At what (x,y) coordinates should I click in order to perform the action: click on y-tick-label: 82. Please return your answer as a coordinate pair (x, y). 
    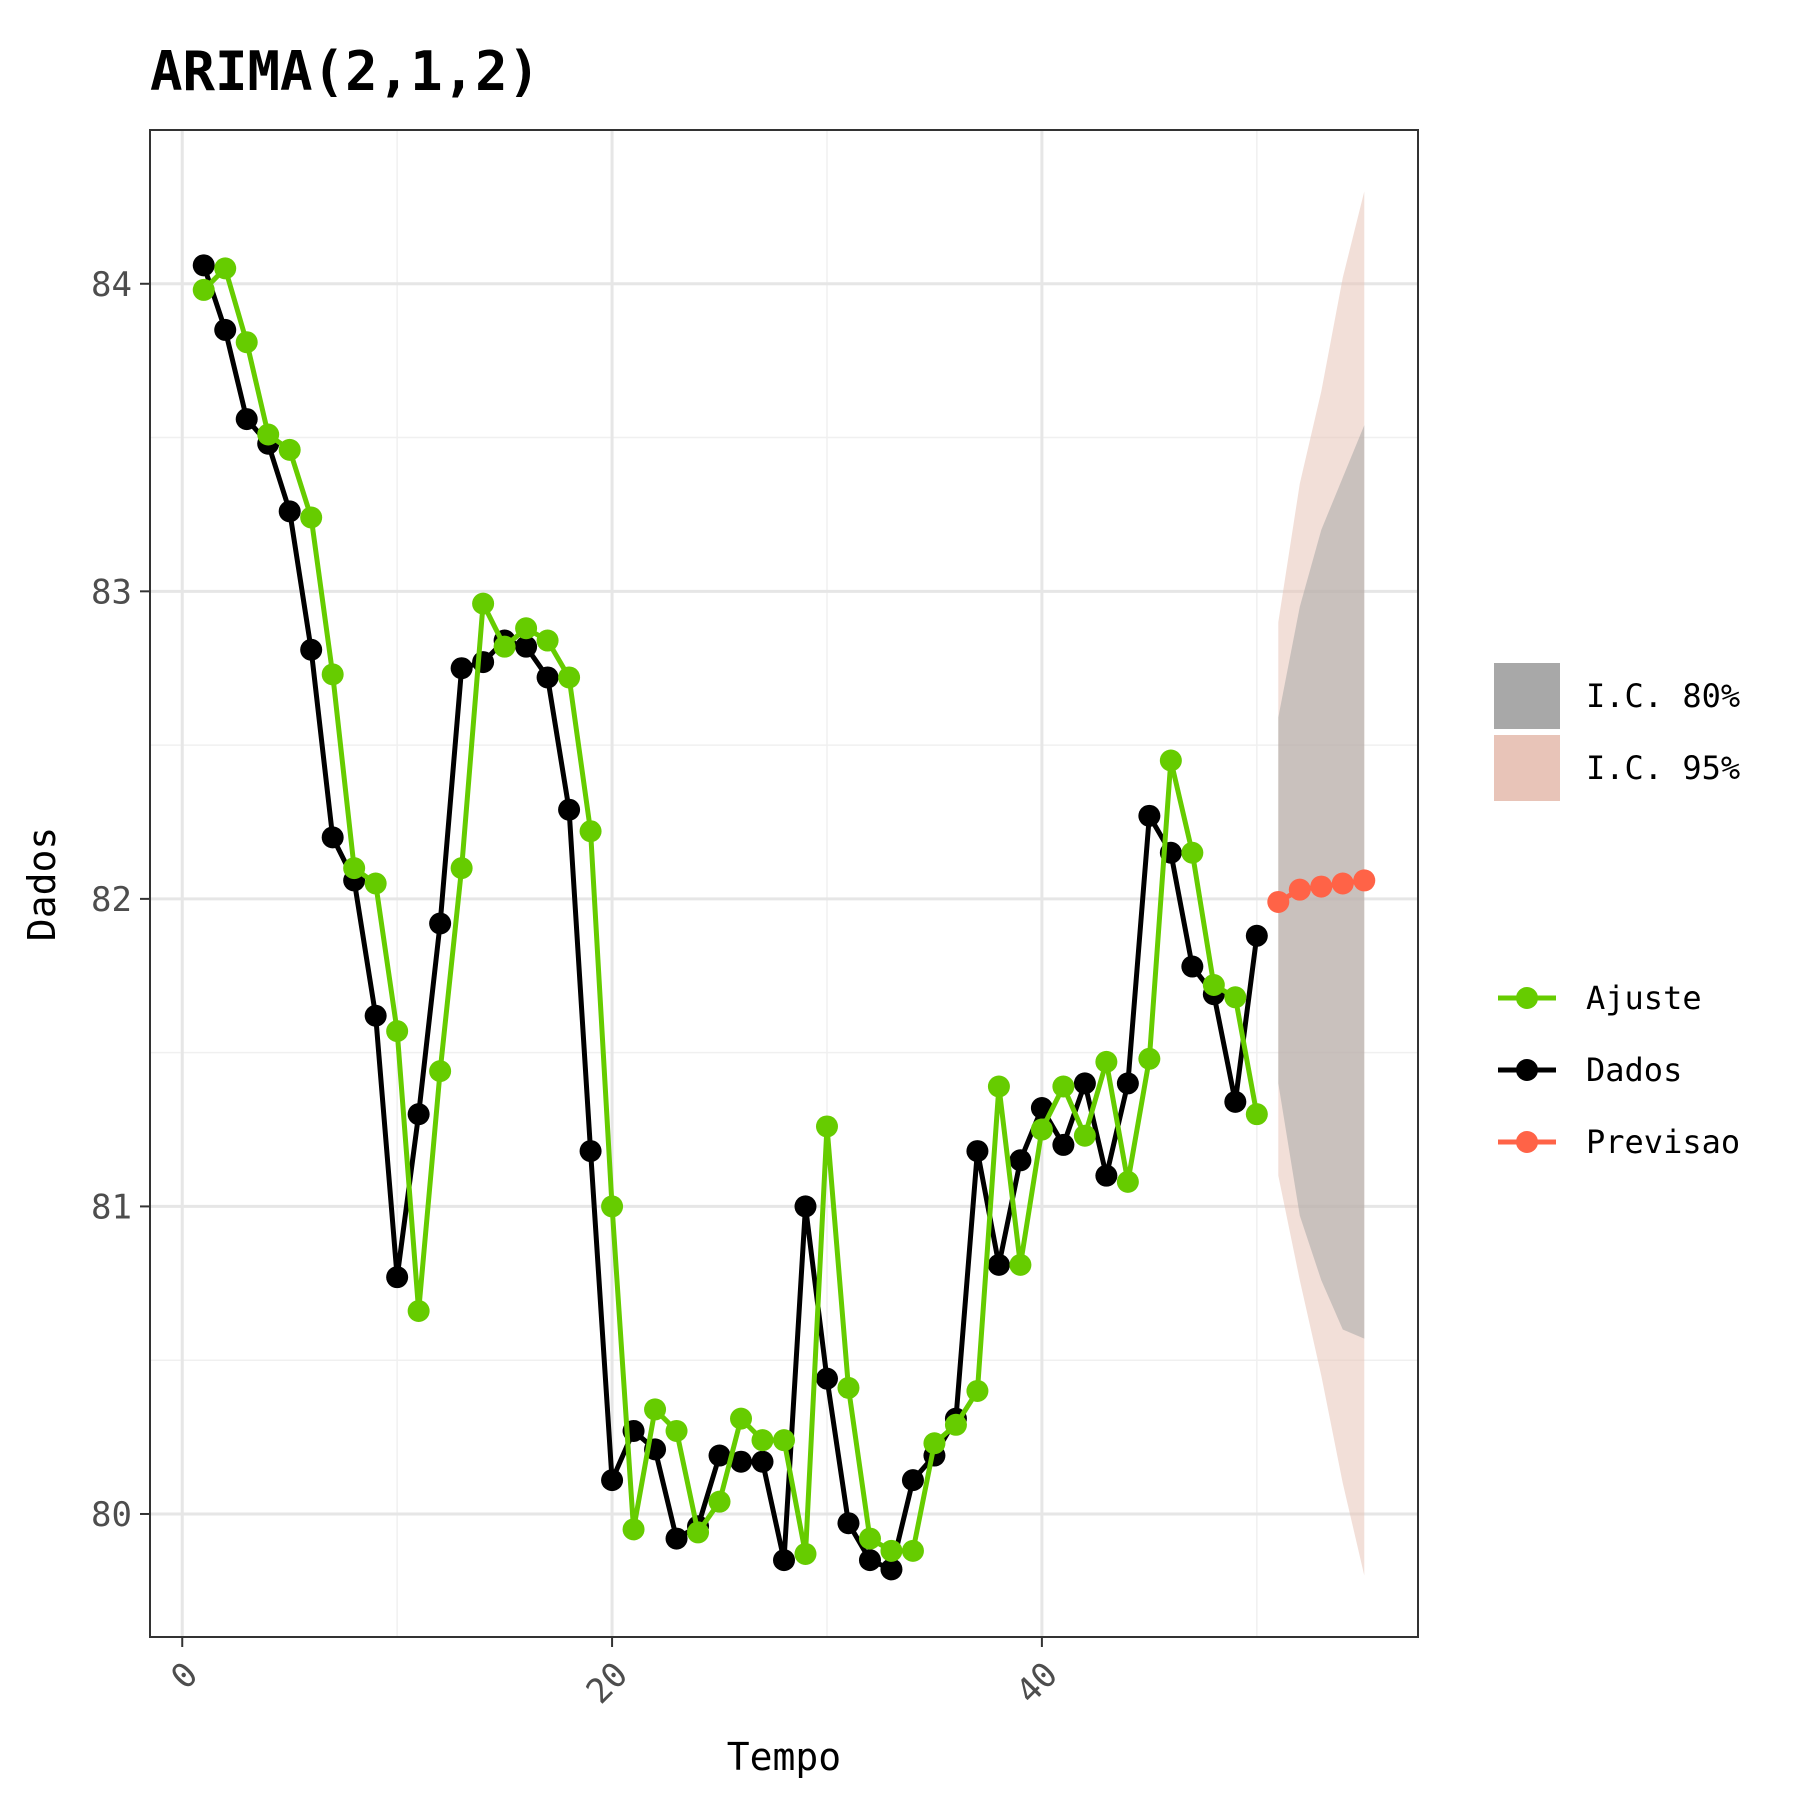
    Looking at the image, I should click on (111, 900).